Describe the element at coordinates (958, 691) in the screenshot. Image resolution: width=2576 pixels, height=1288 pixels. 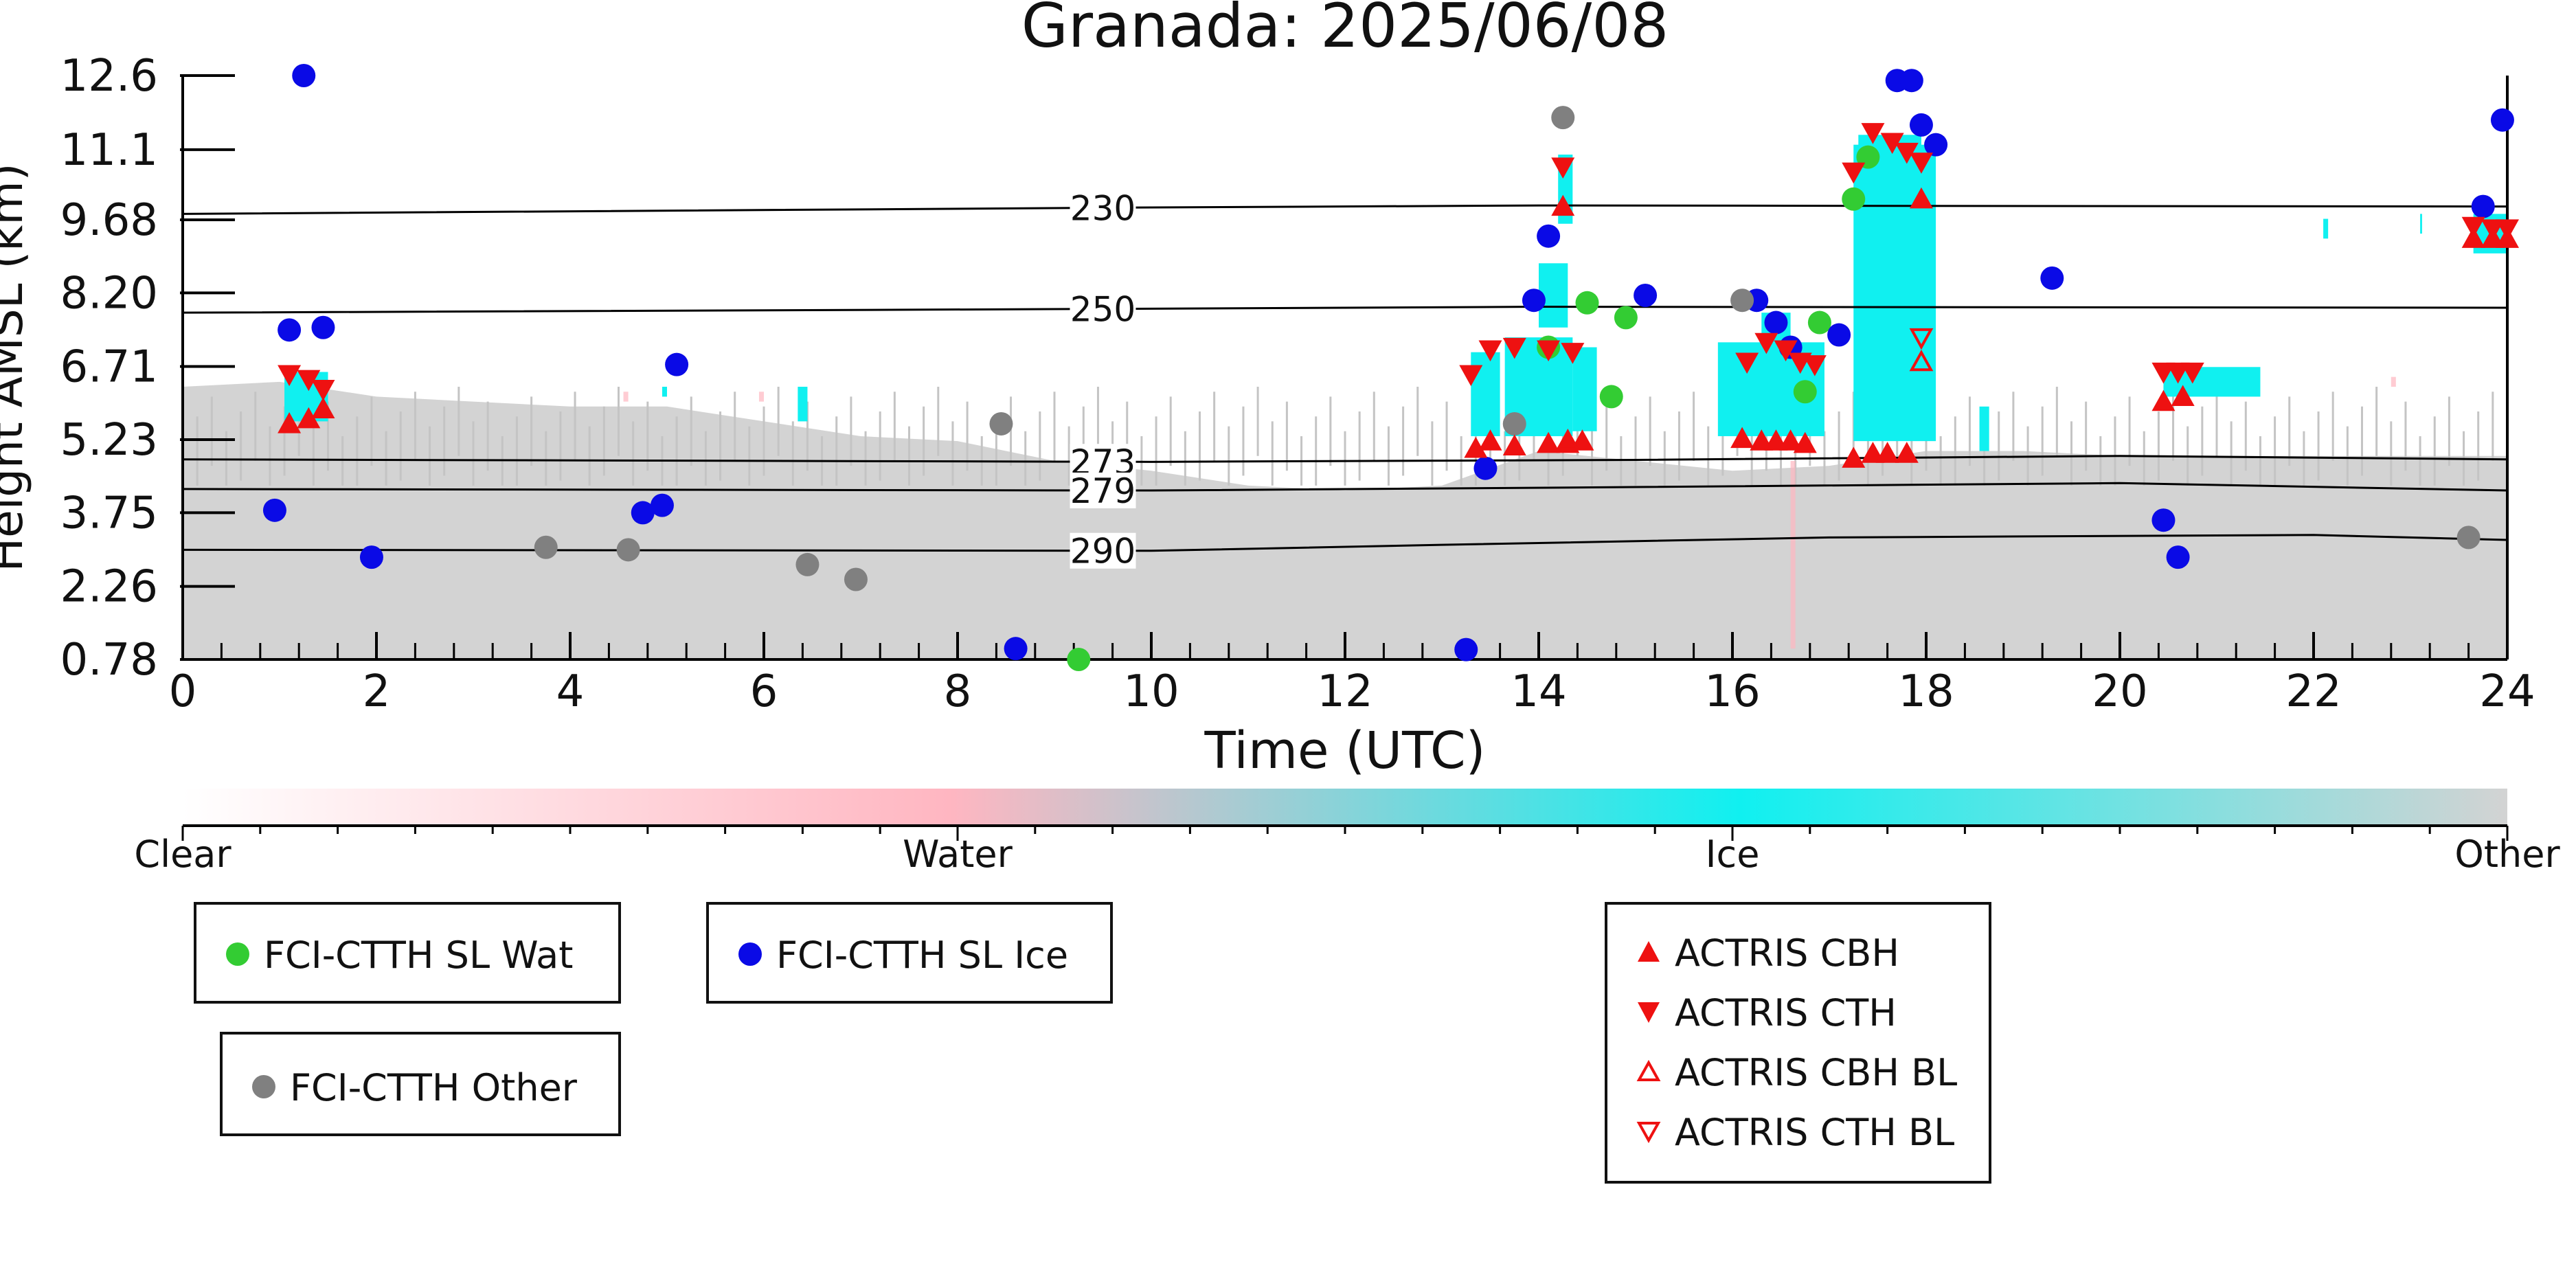
I see `x-tick-label: 8` at that location.